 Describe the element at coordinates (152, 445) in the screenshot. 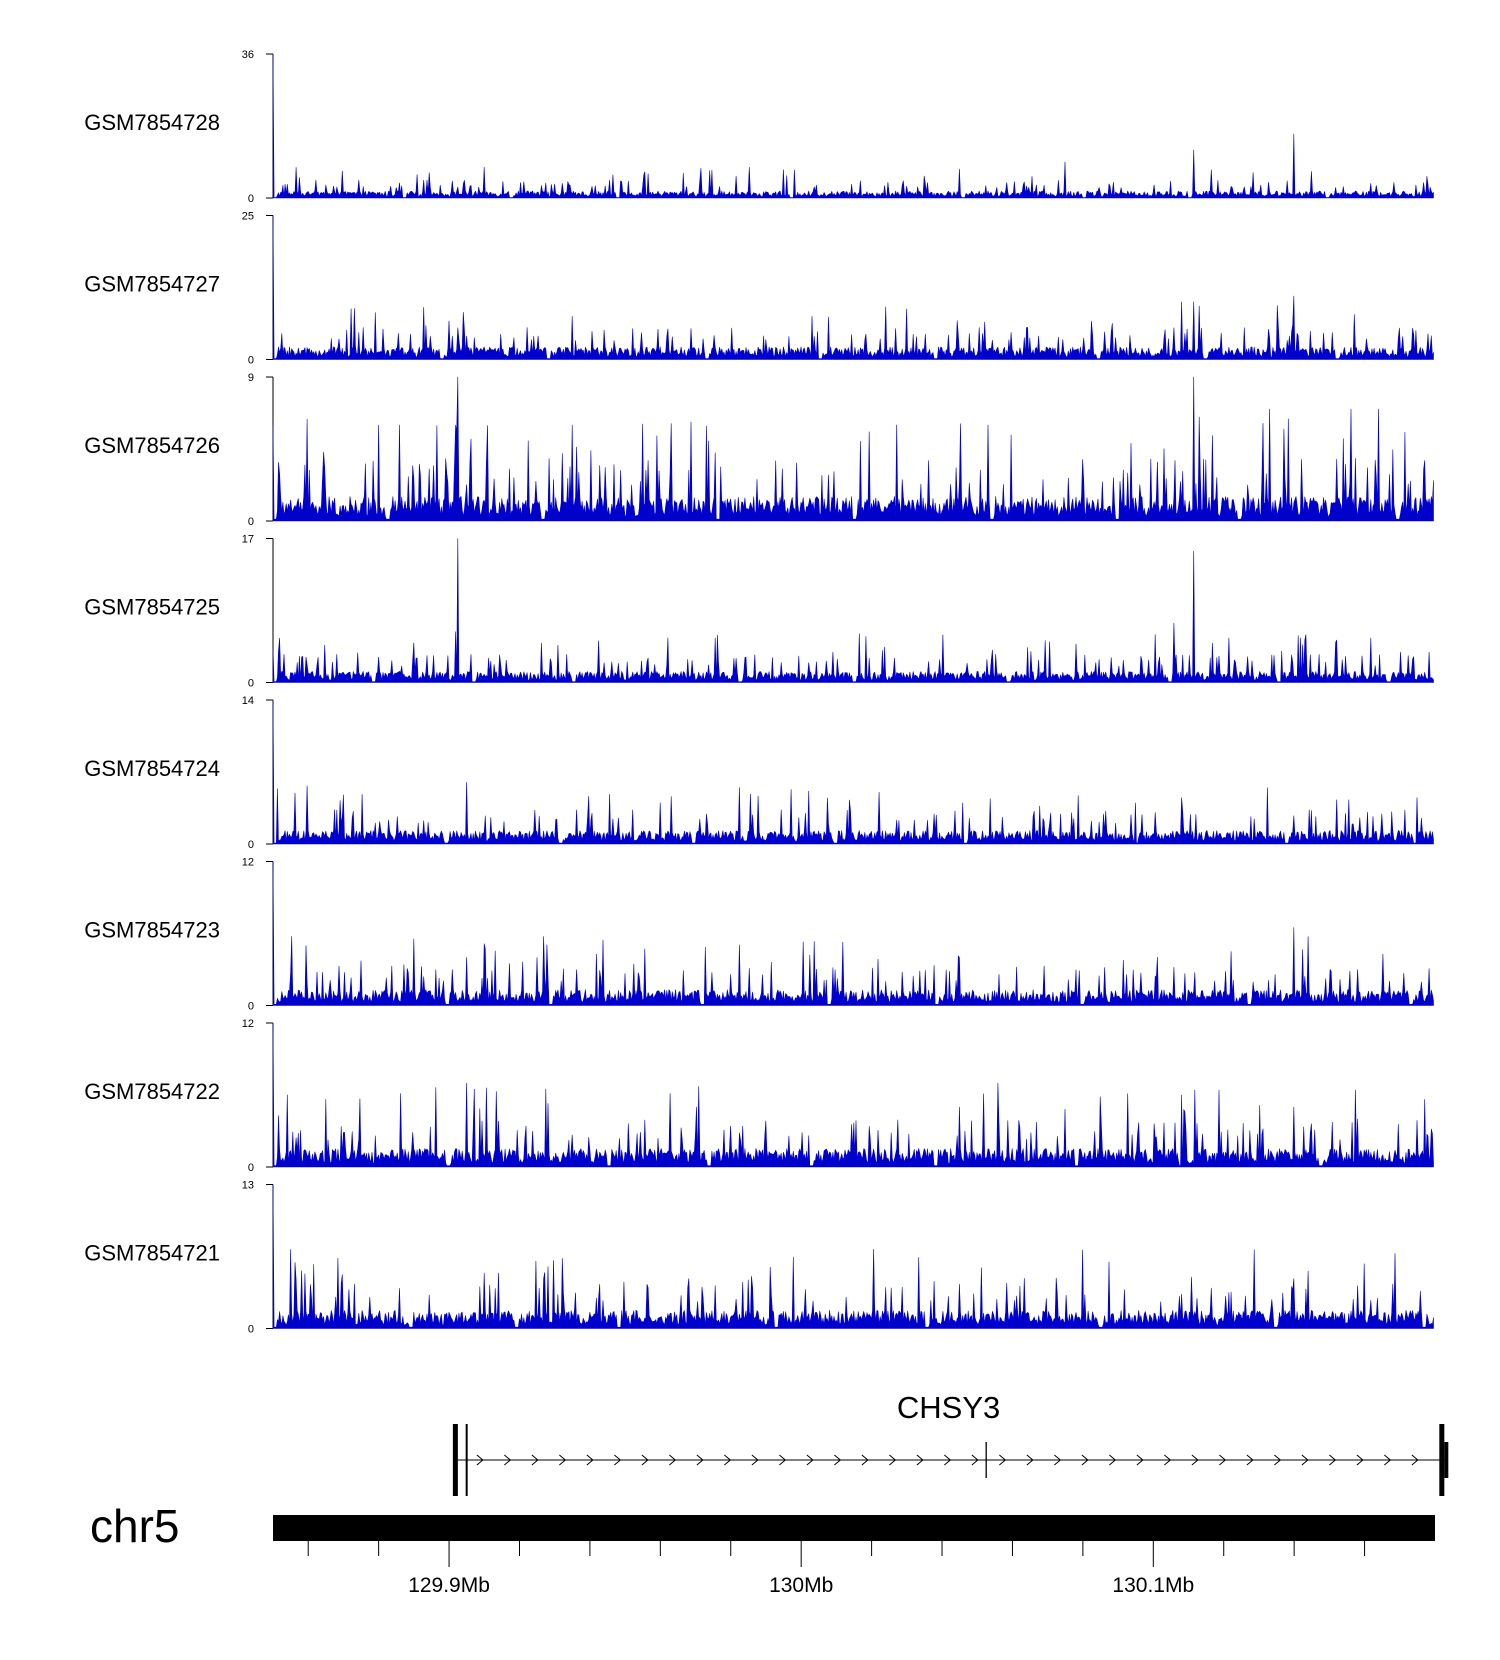

I see `track-label: GSM7854726` at that location.